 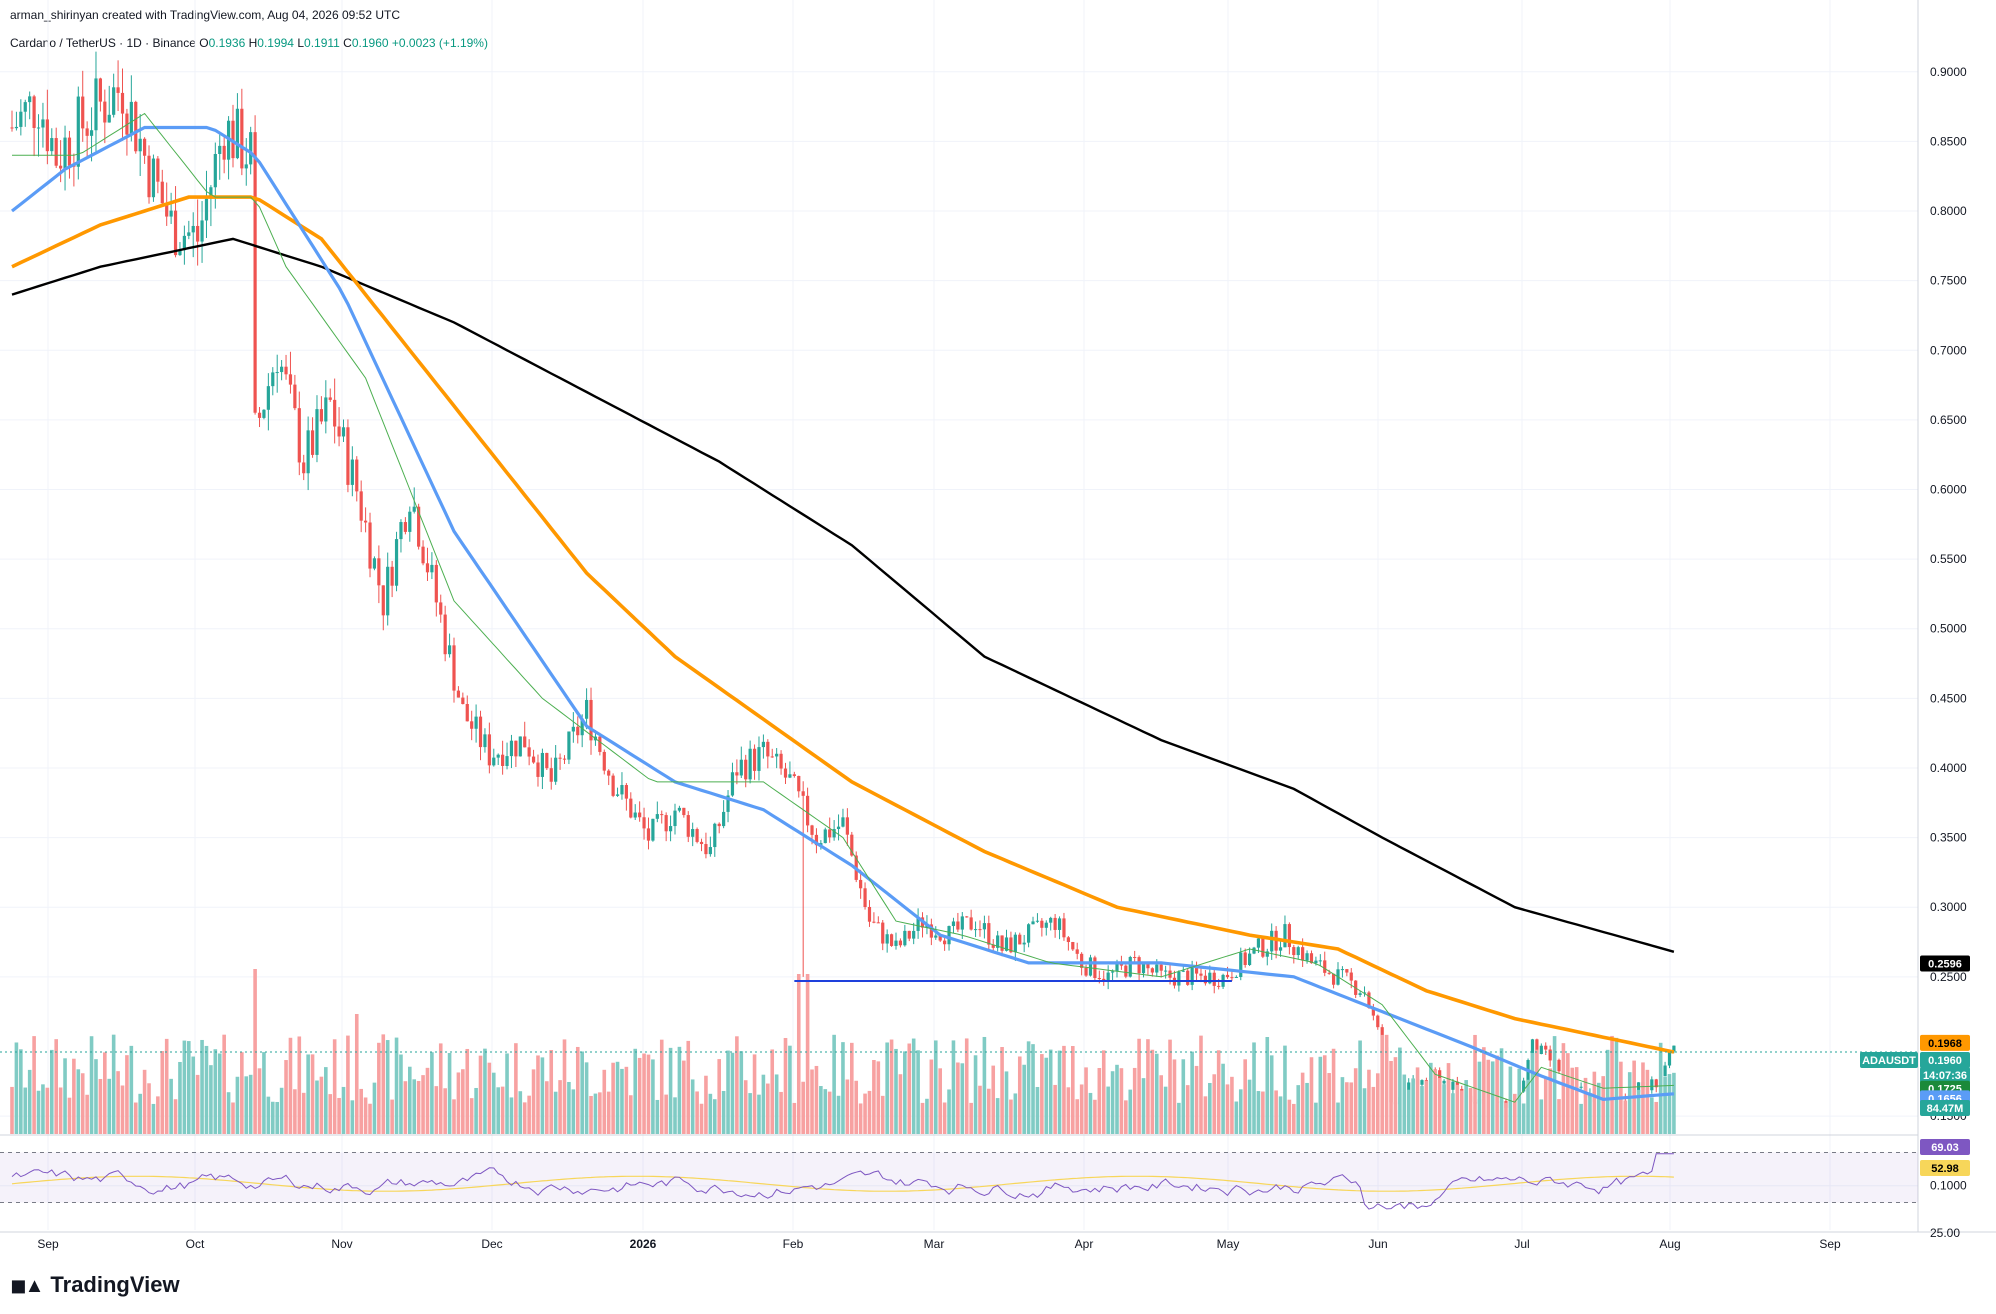 I want to click on time-tick-label: Oct, so click(x=195, y=1244).